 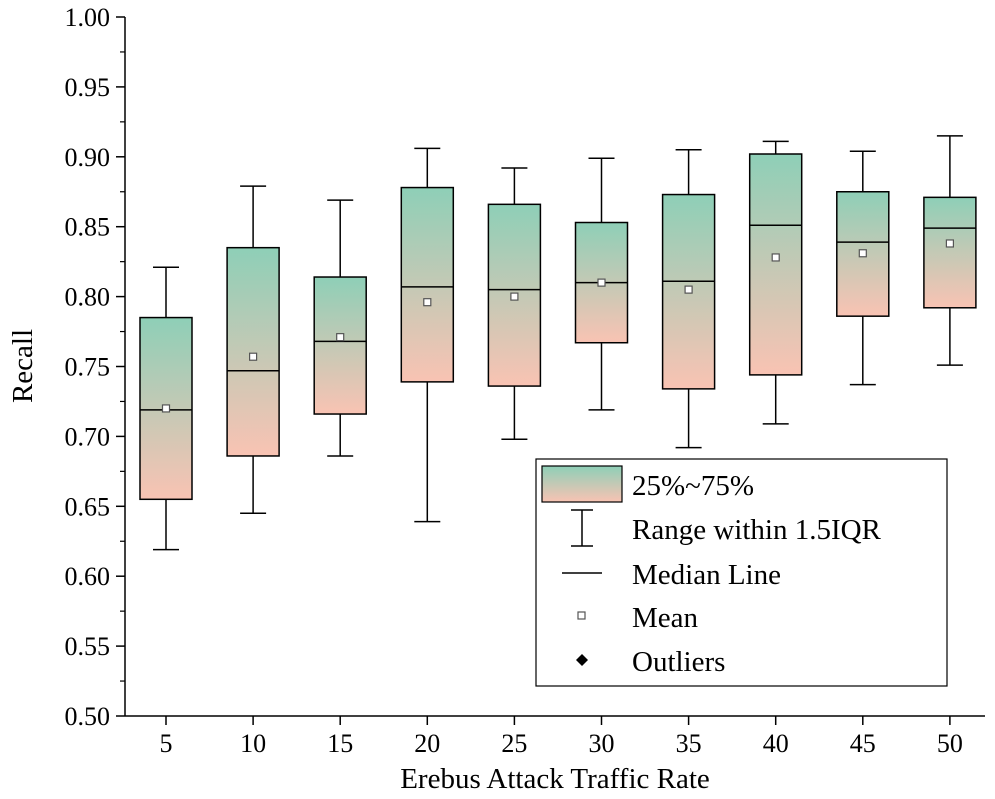 I want to click on x-tick-label: 50, so click(x=950, y=743).